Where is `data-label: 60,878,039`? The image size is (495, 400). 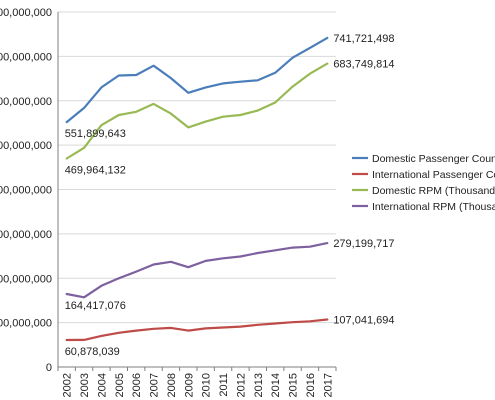
data-label: 60,878,039 is located at coordinates (92, 352).